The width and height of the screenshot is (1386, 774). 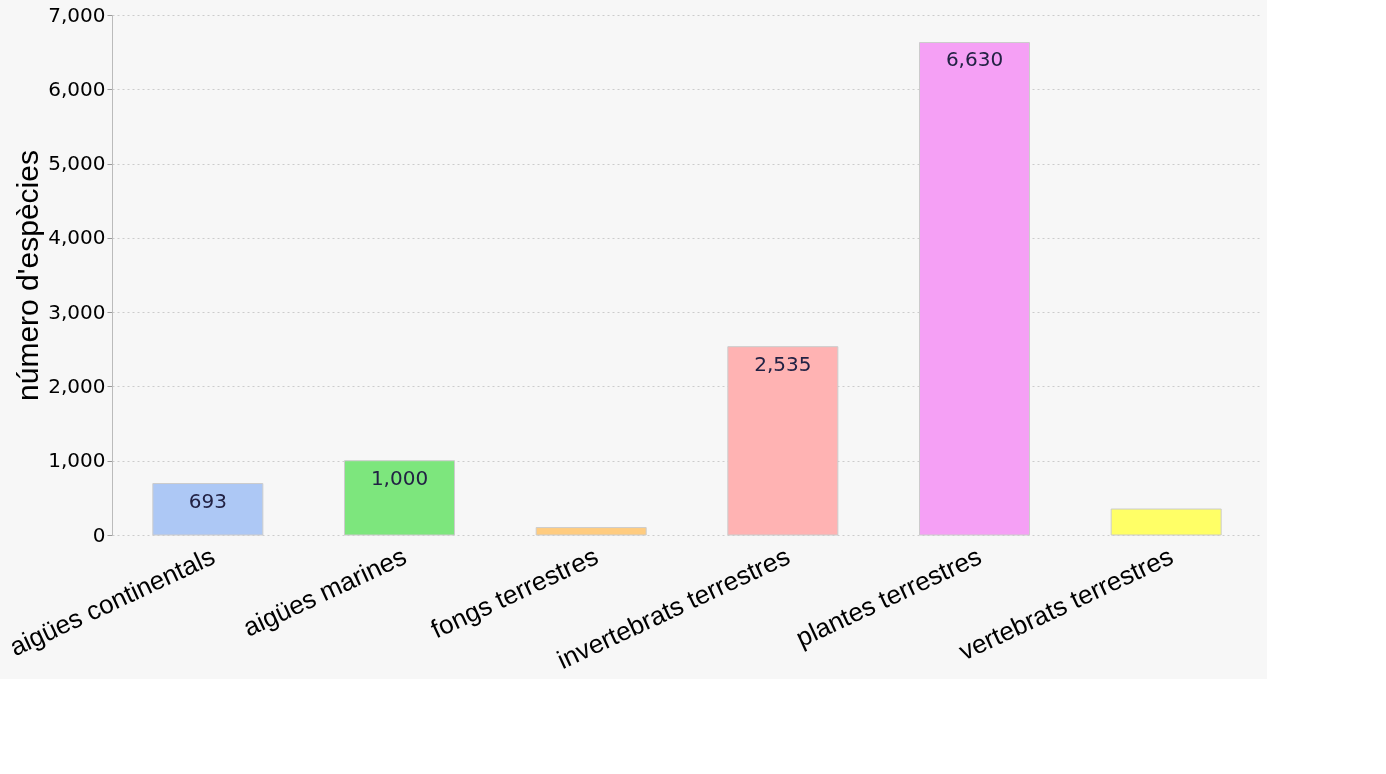 I want to click on y-tick-label: 7,000, so click(x=77, y=14).